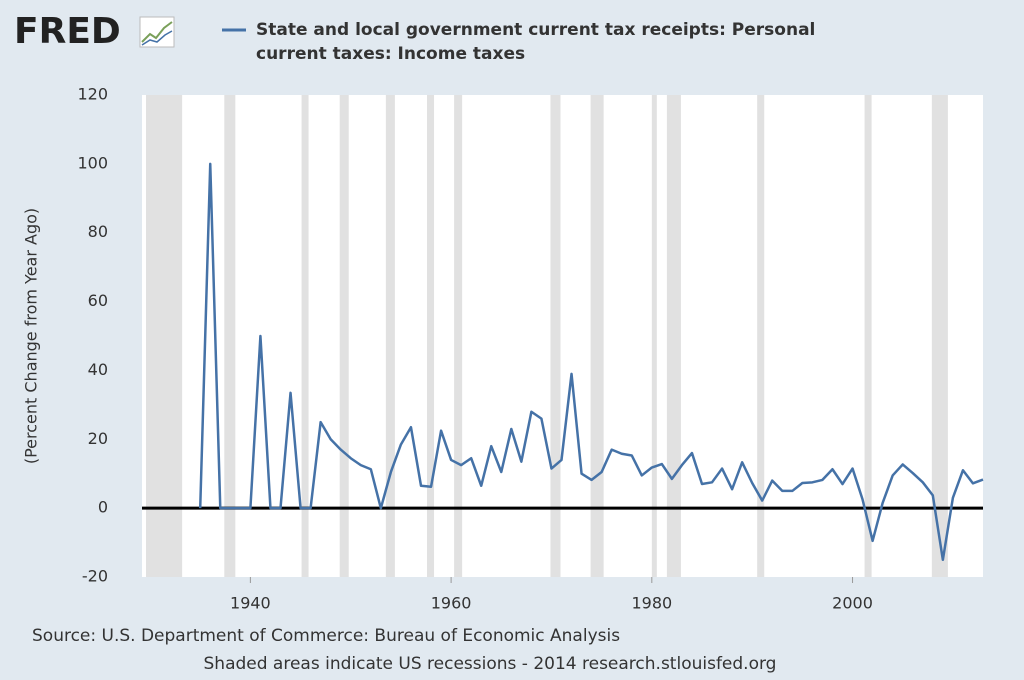 The image size is (1024, 680). Describe the element at coordinates (98, 438) in the screenshot. I see `y-tick-label: 20` at that location.